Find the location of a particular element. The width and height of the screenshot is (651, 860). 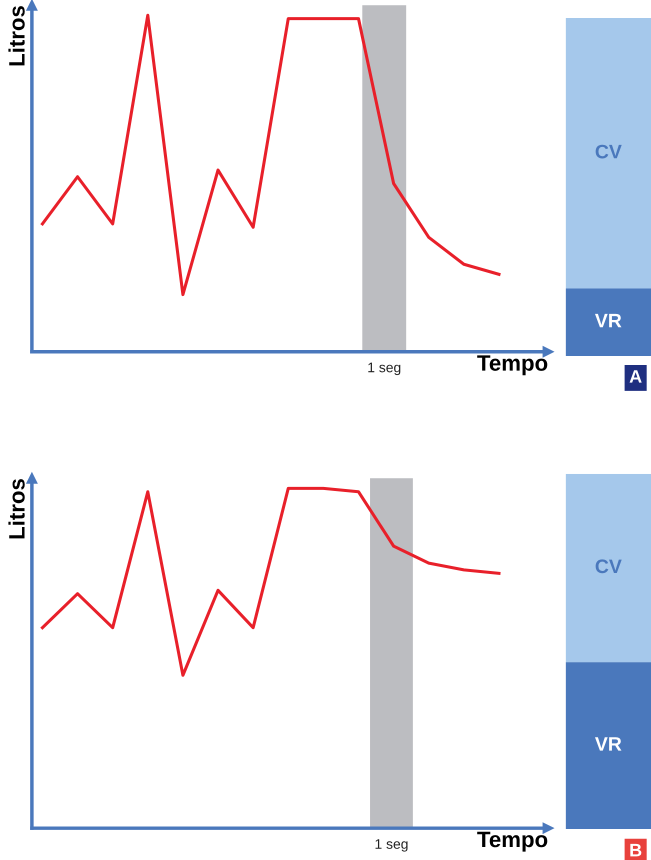

text: B is located at coordinates (636, 850).